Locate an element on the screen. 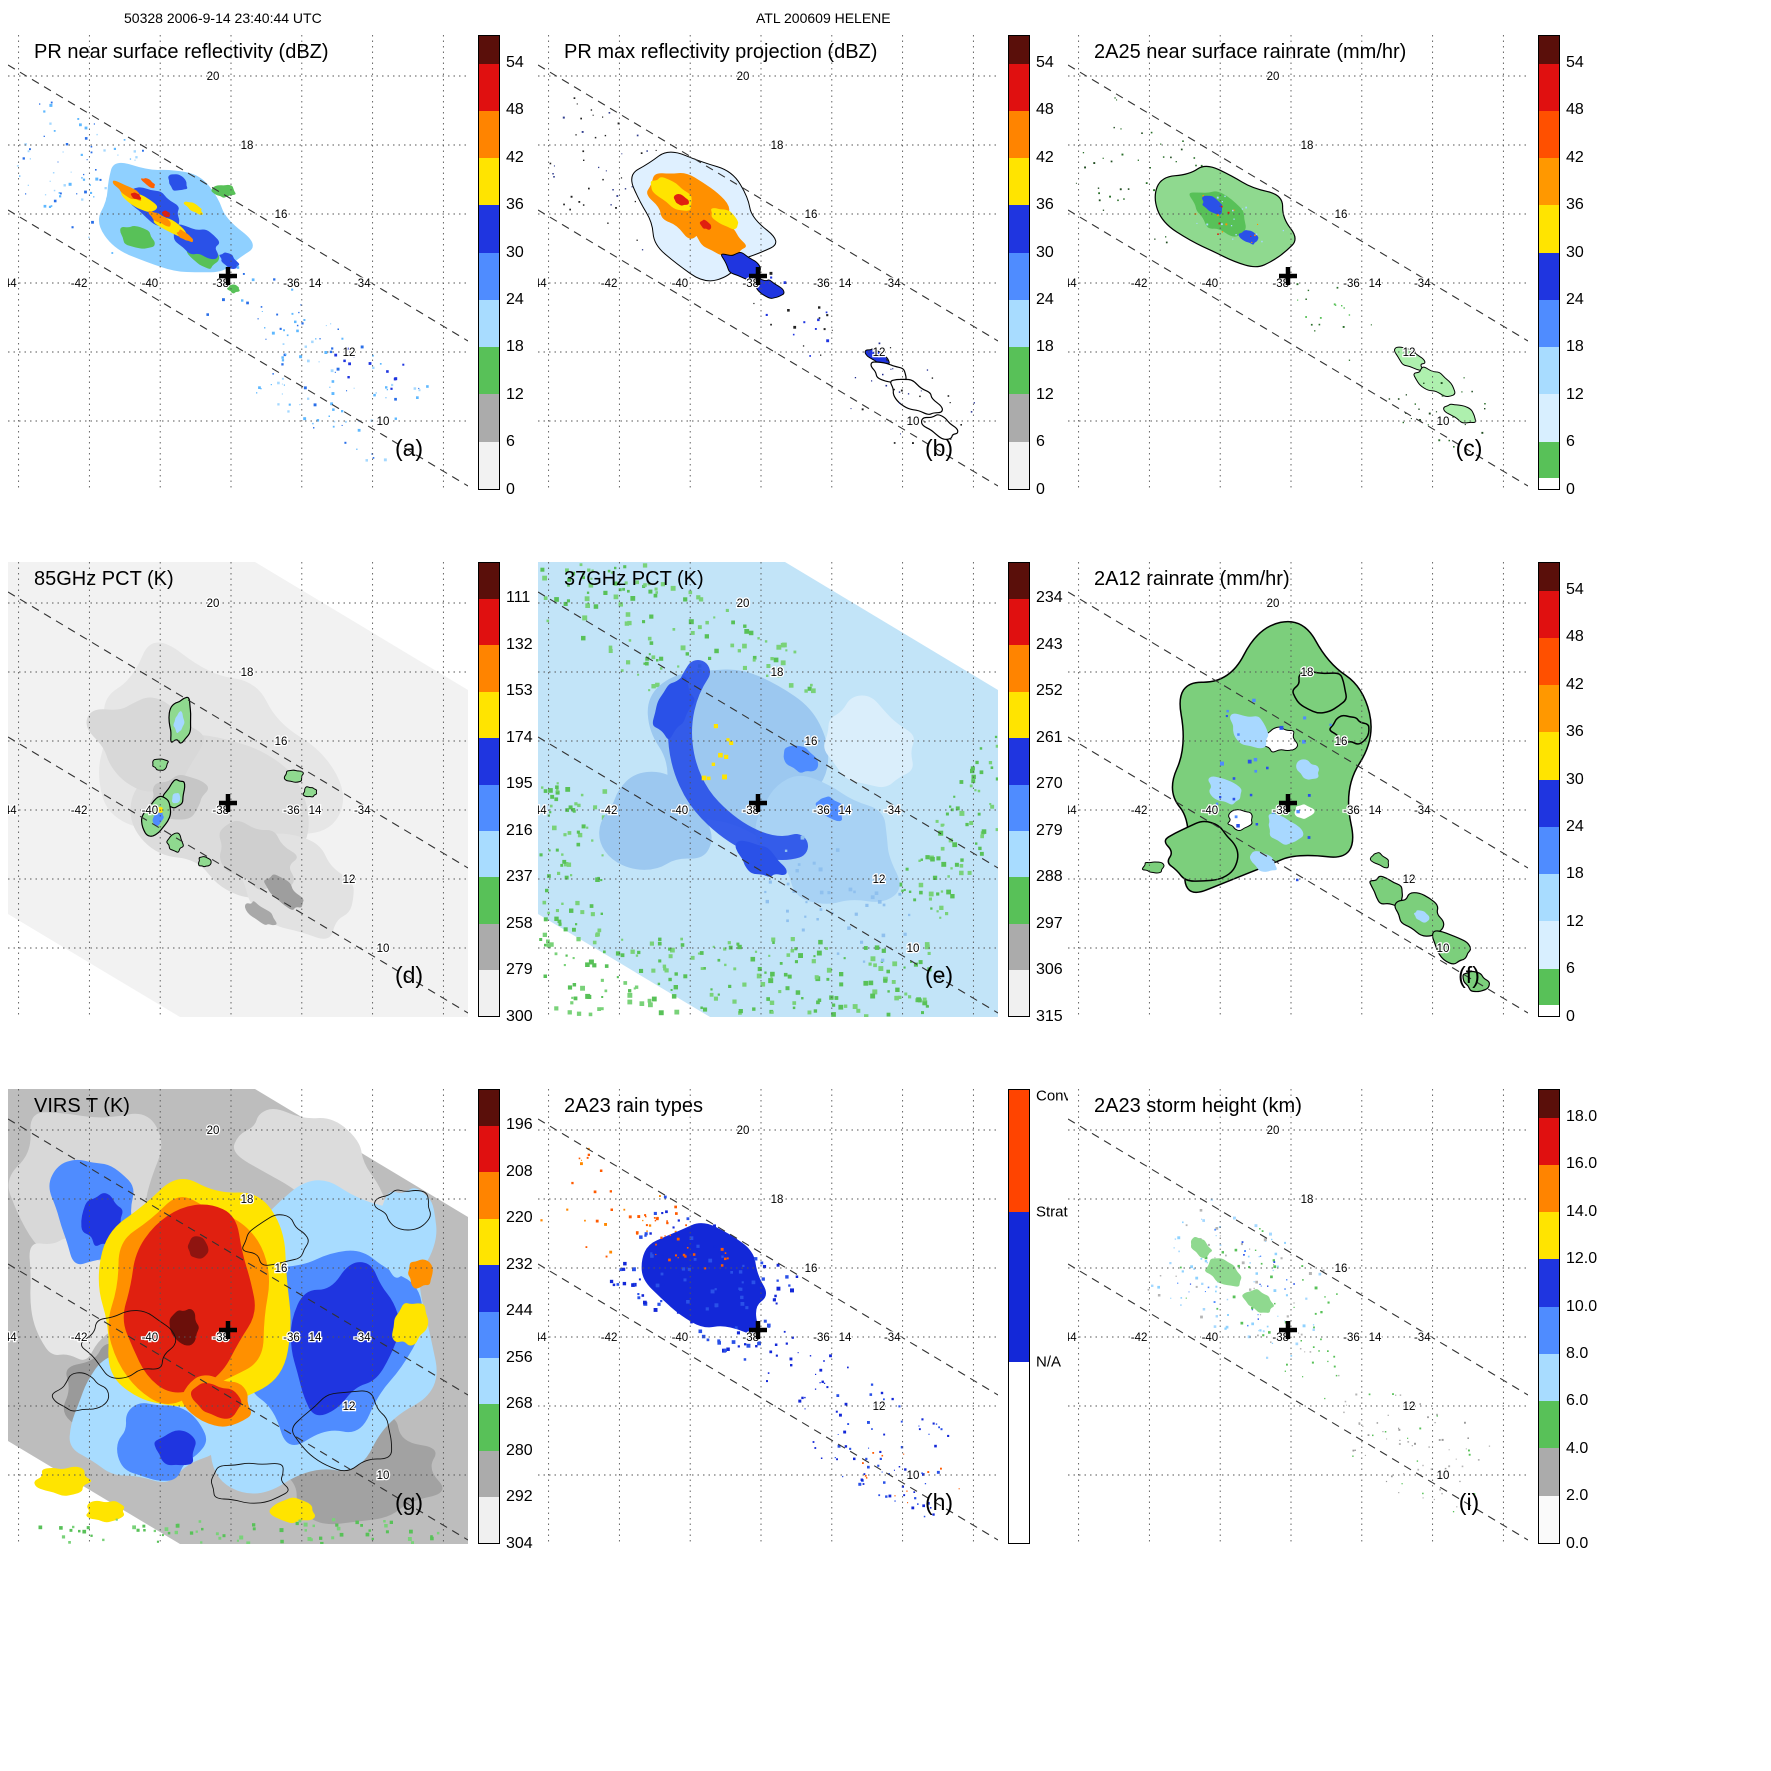 The height and width of the screenshot is (1771, 1771). storm-header: ATL 200609 HELENE is located at coordinates (823, 18).